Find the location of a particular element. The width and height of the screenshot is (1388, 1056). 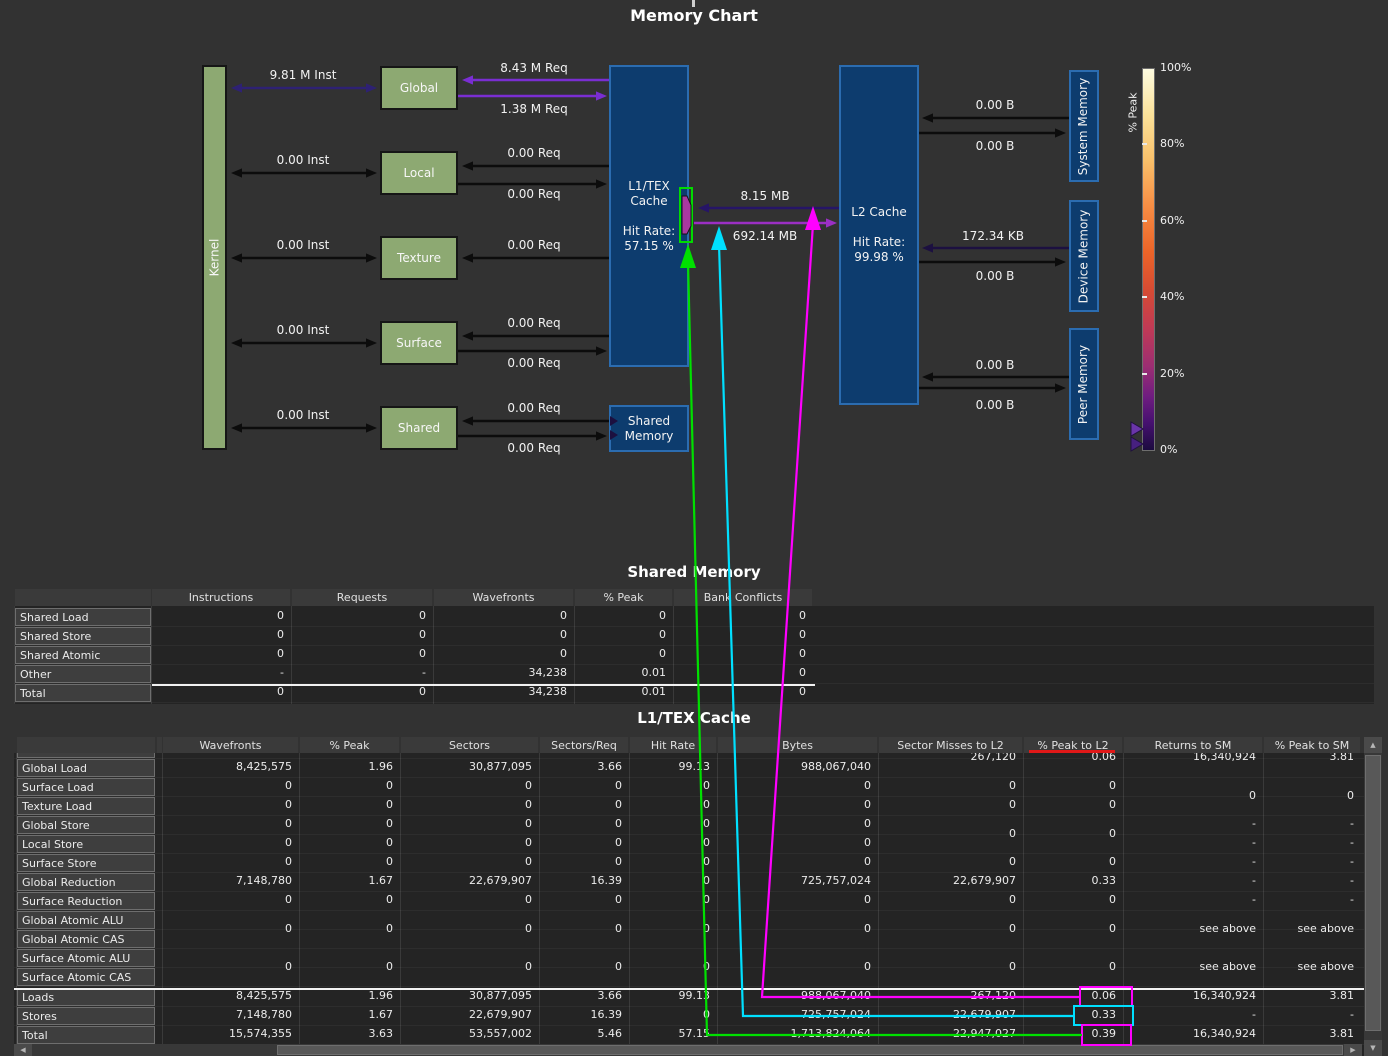

table-cell: 3.63 is located at coordinates (381, 1033).